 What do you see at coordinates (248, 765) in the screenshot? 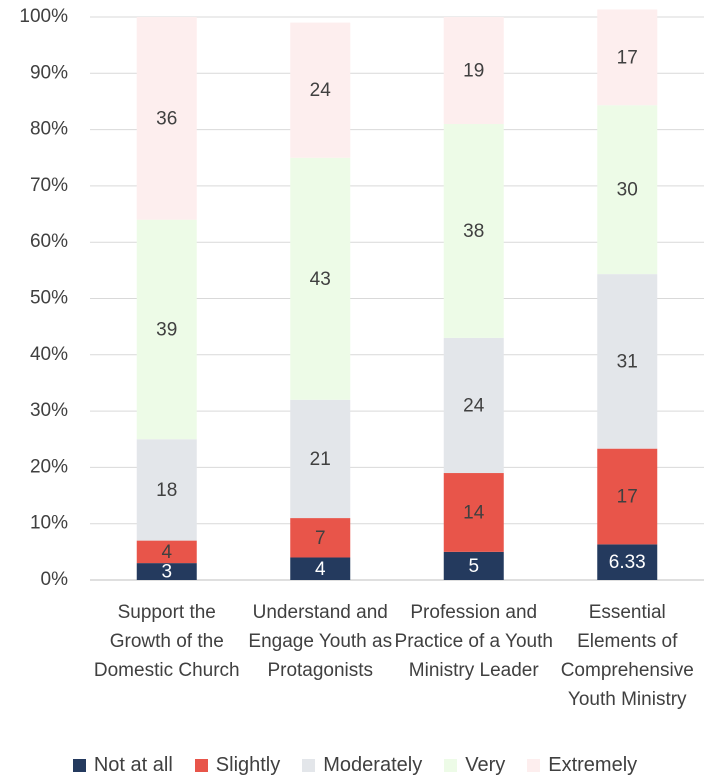
I see `legend-label: Slightly` at bounding box center [248, 765].